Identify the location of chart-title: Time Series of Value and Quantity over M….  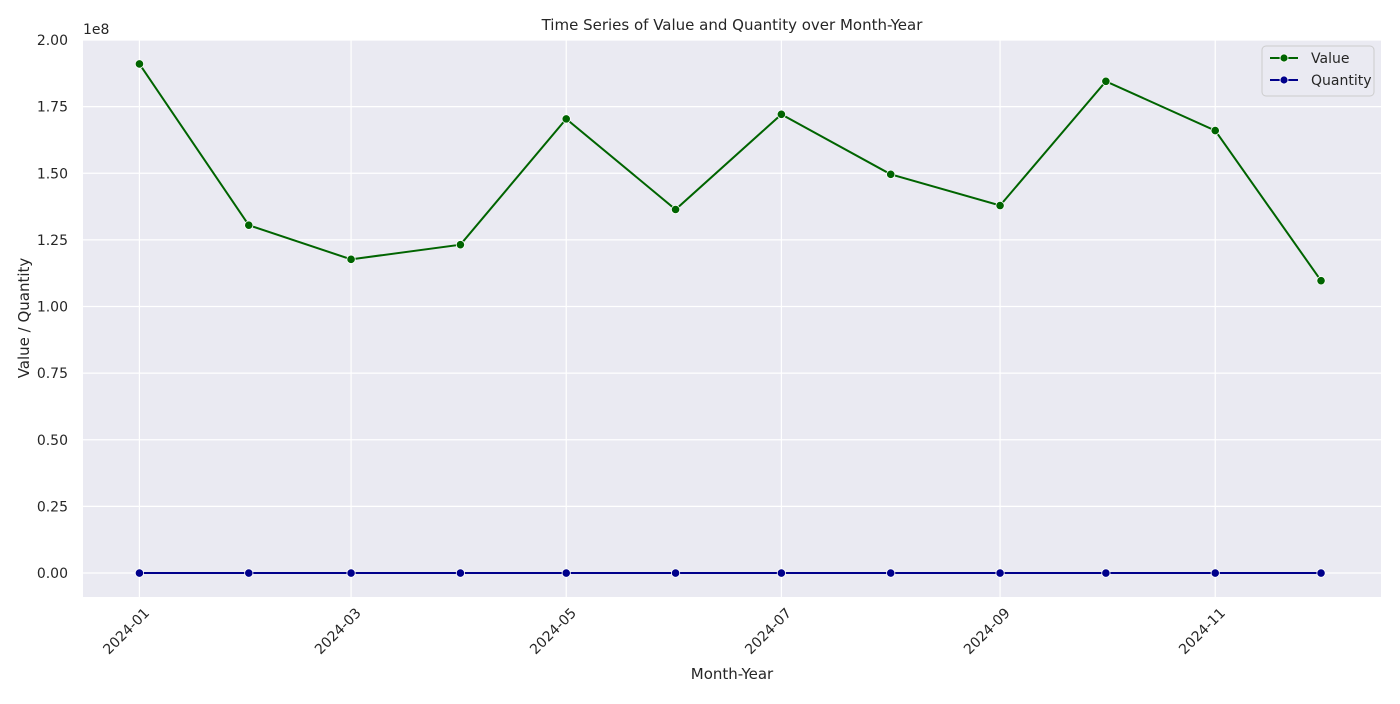
(732, 25).